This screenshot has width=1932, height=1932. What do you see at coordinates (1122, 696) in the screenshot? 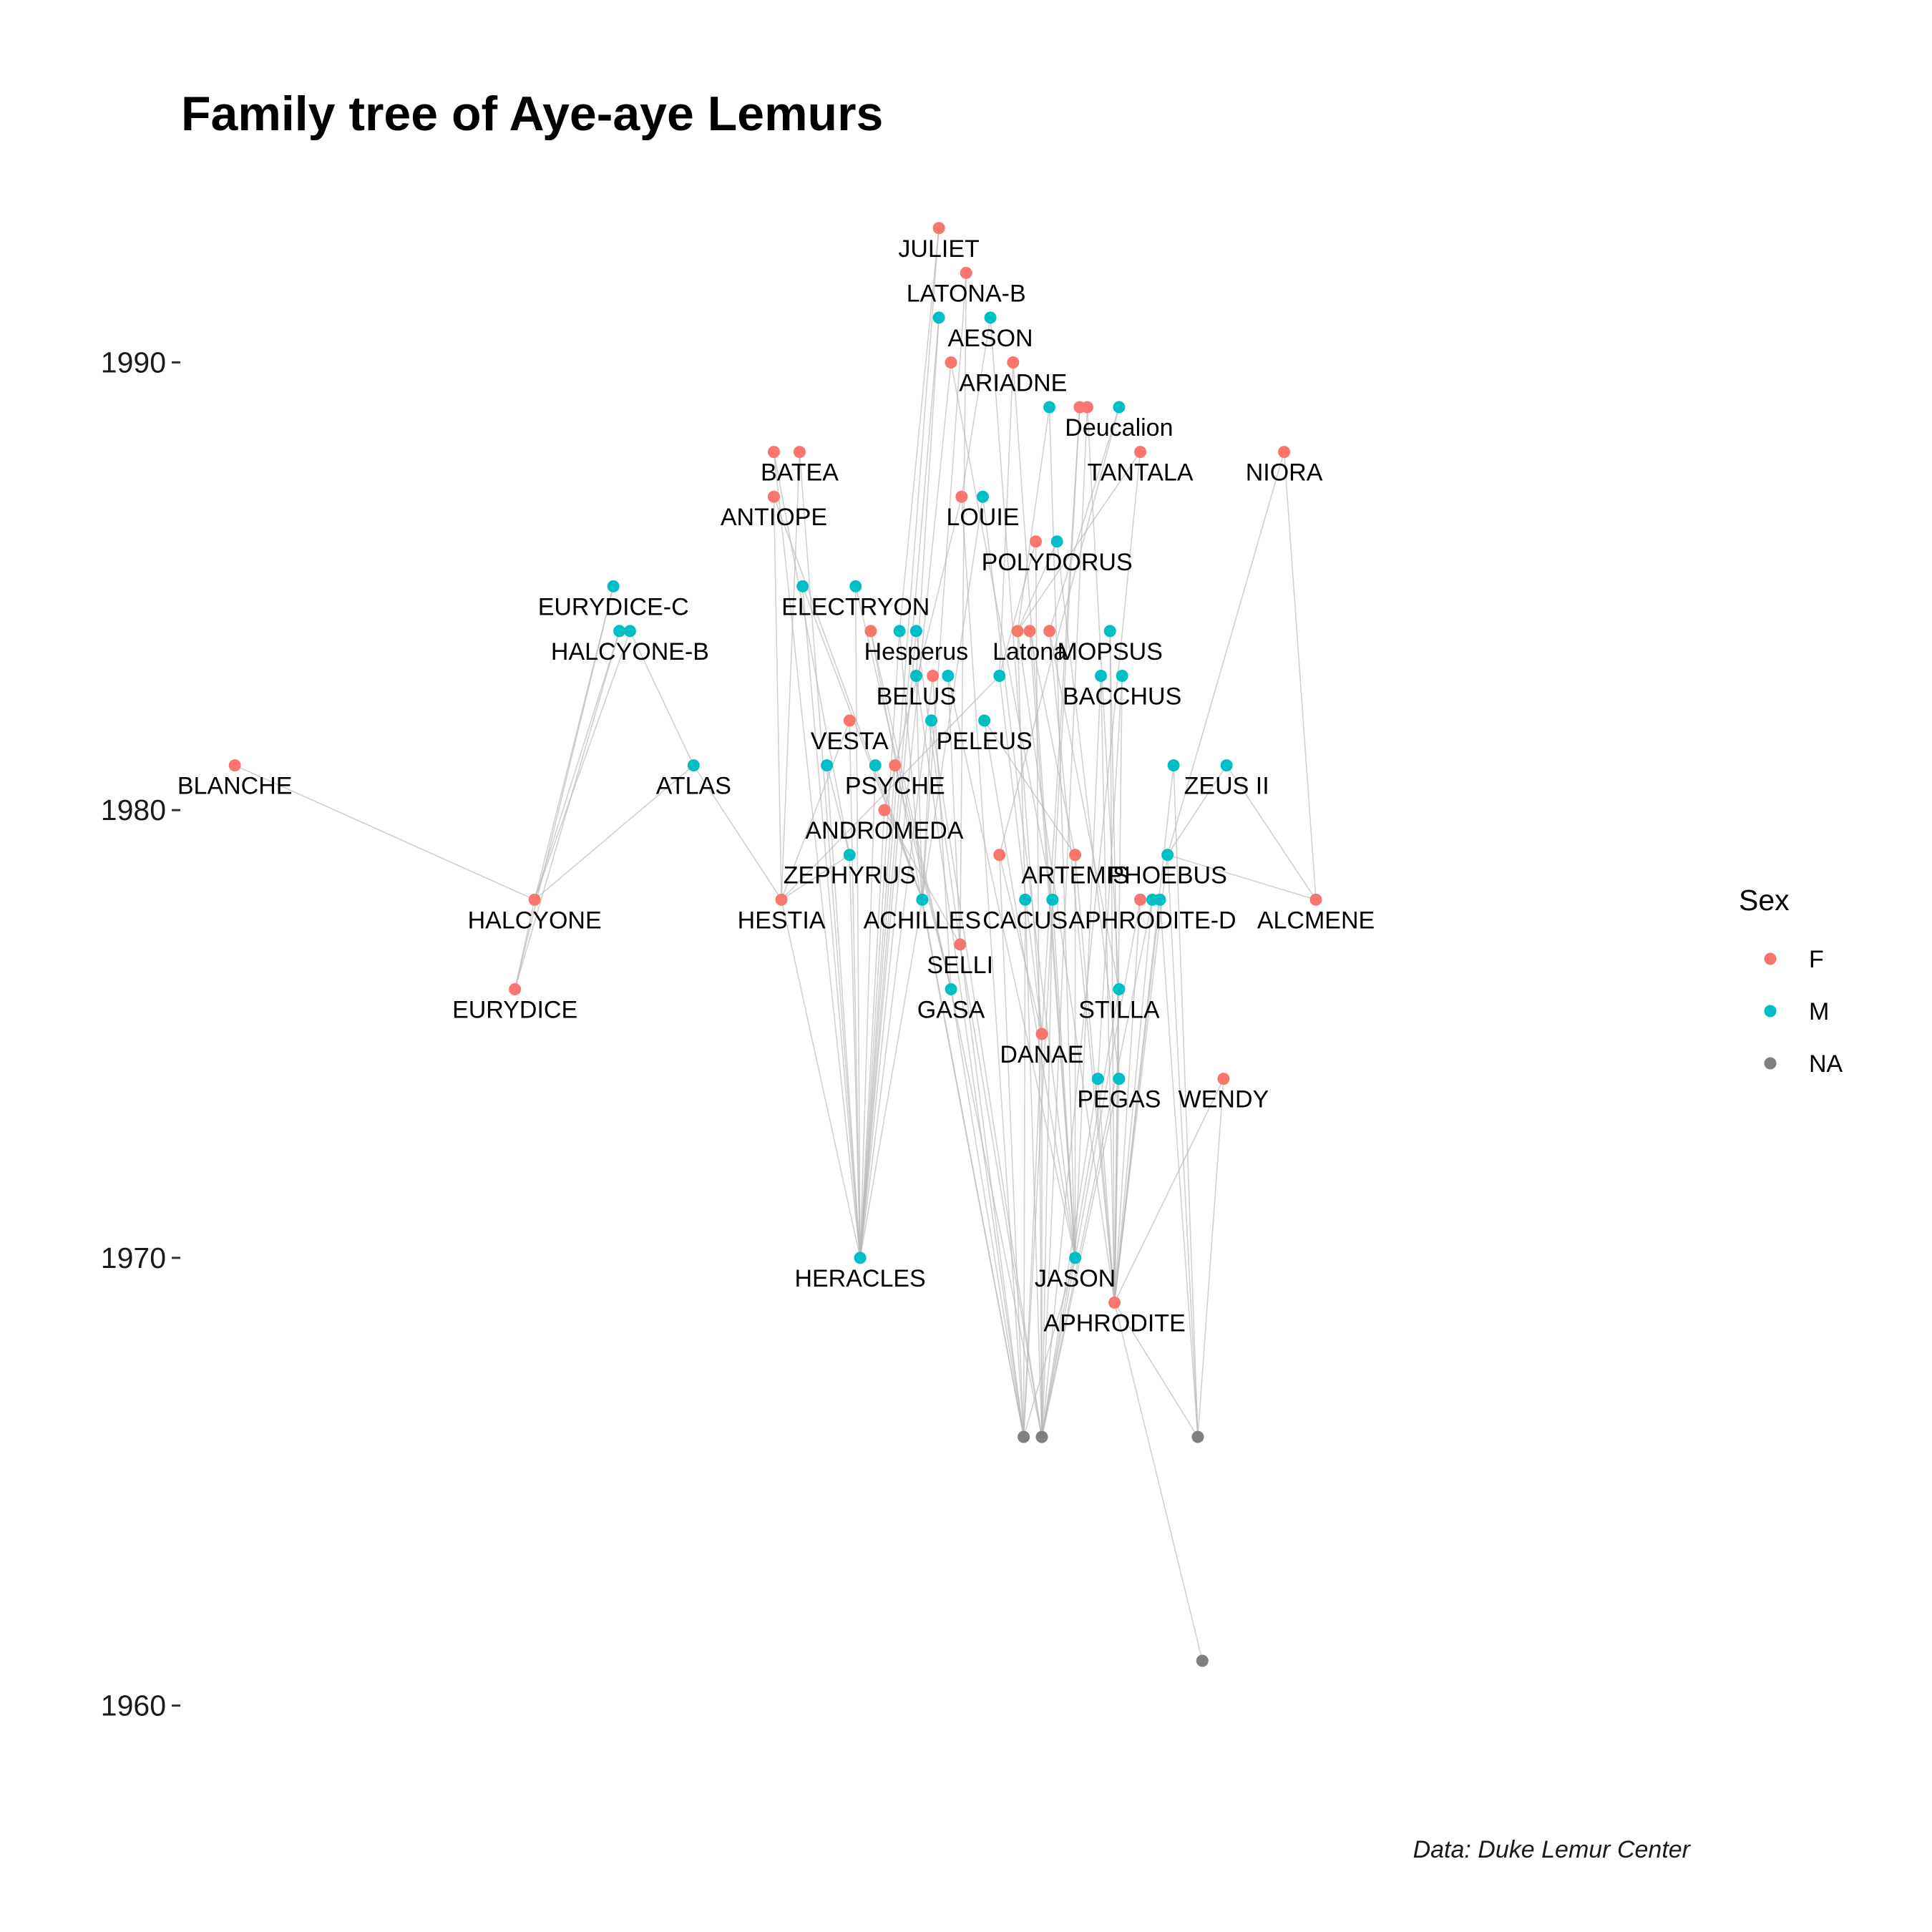
I see `node-label: BACCHUS` at bounding box center [1122, 696].